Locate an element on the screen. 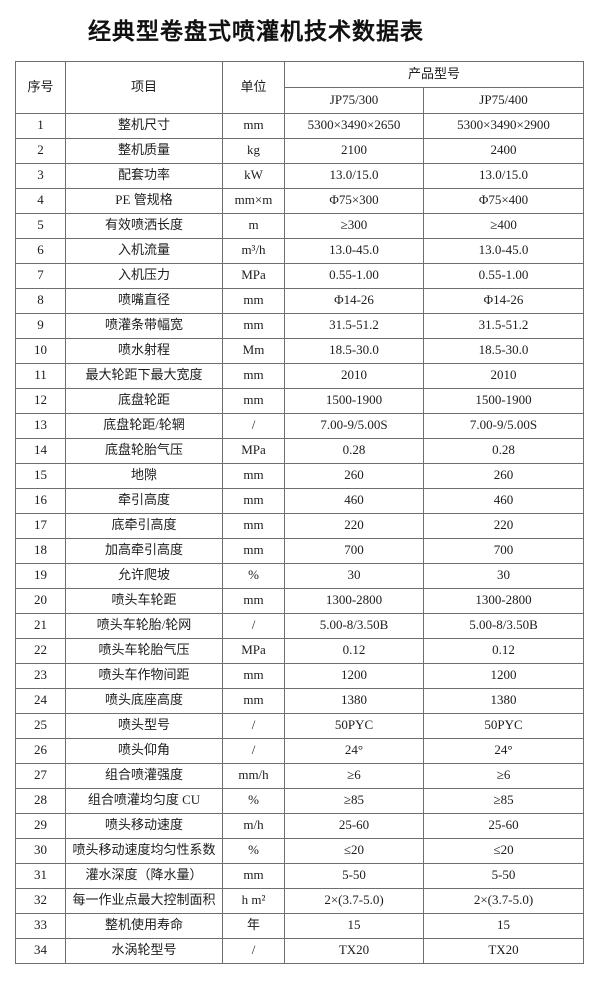  row-item-label: 喷水射程 is located at coordinates (144, 350).